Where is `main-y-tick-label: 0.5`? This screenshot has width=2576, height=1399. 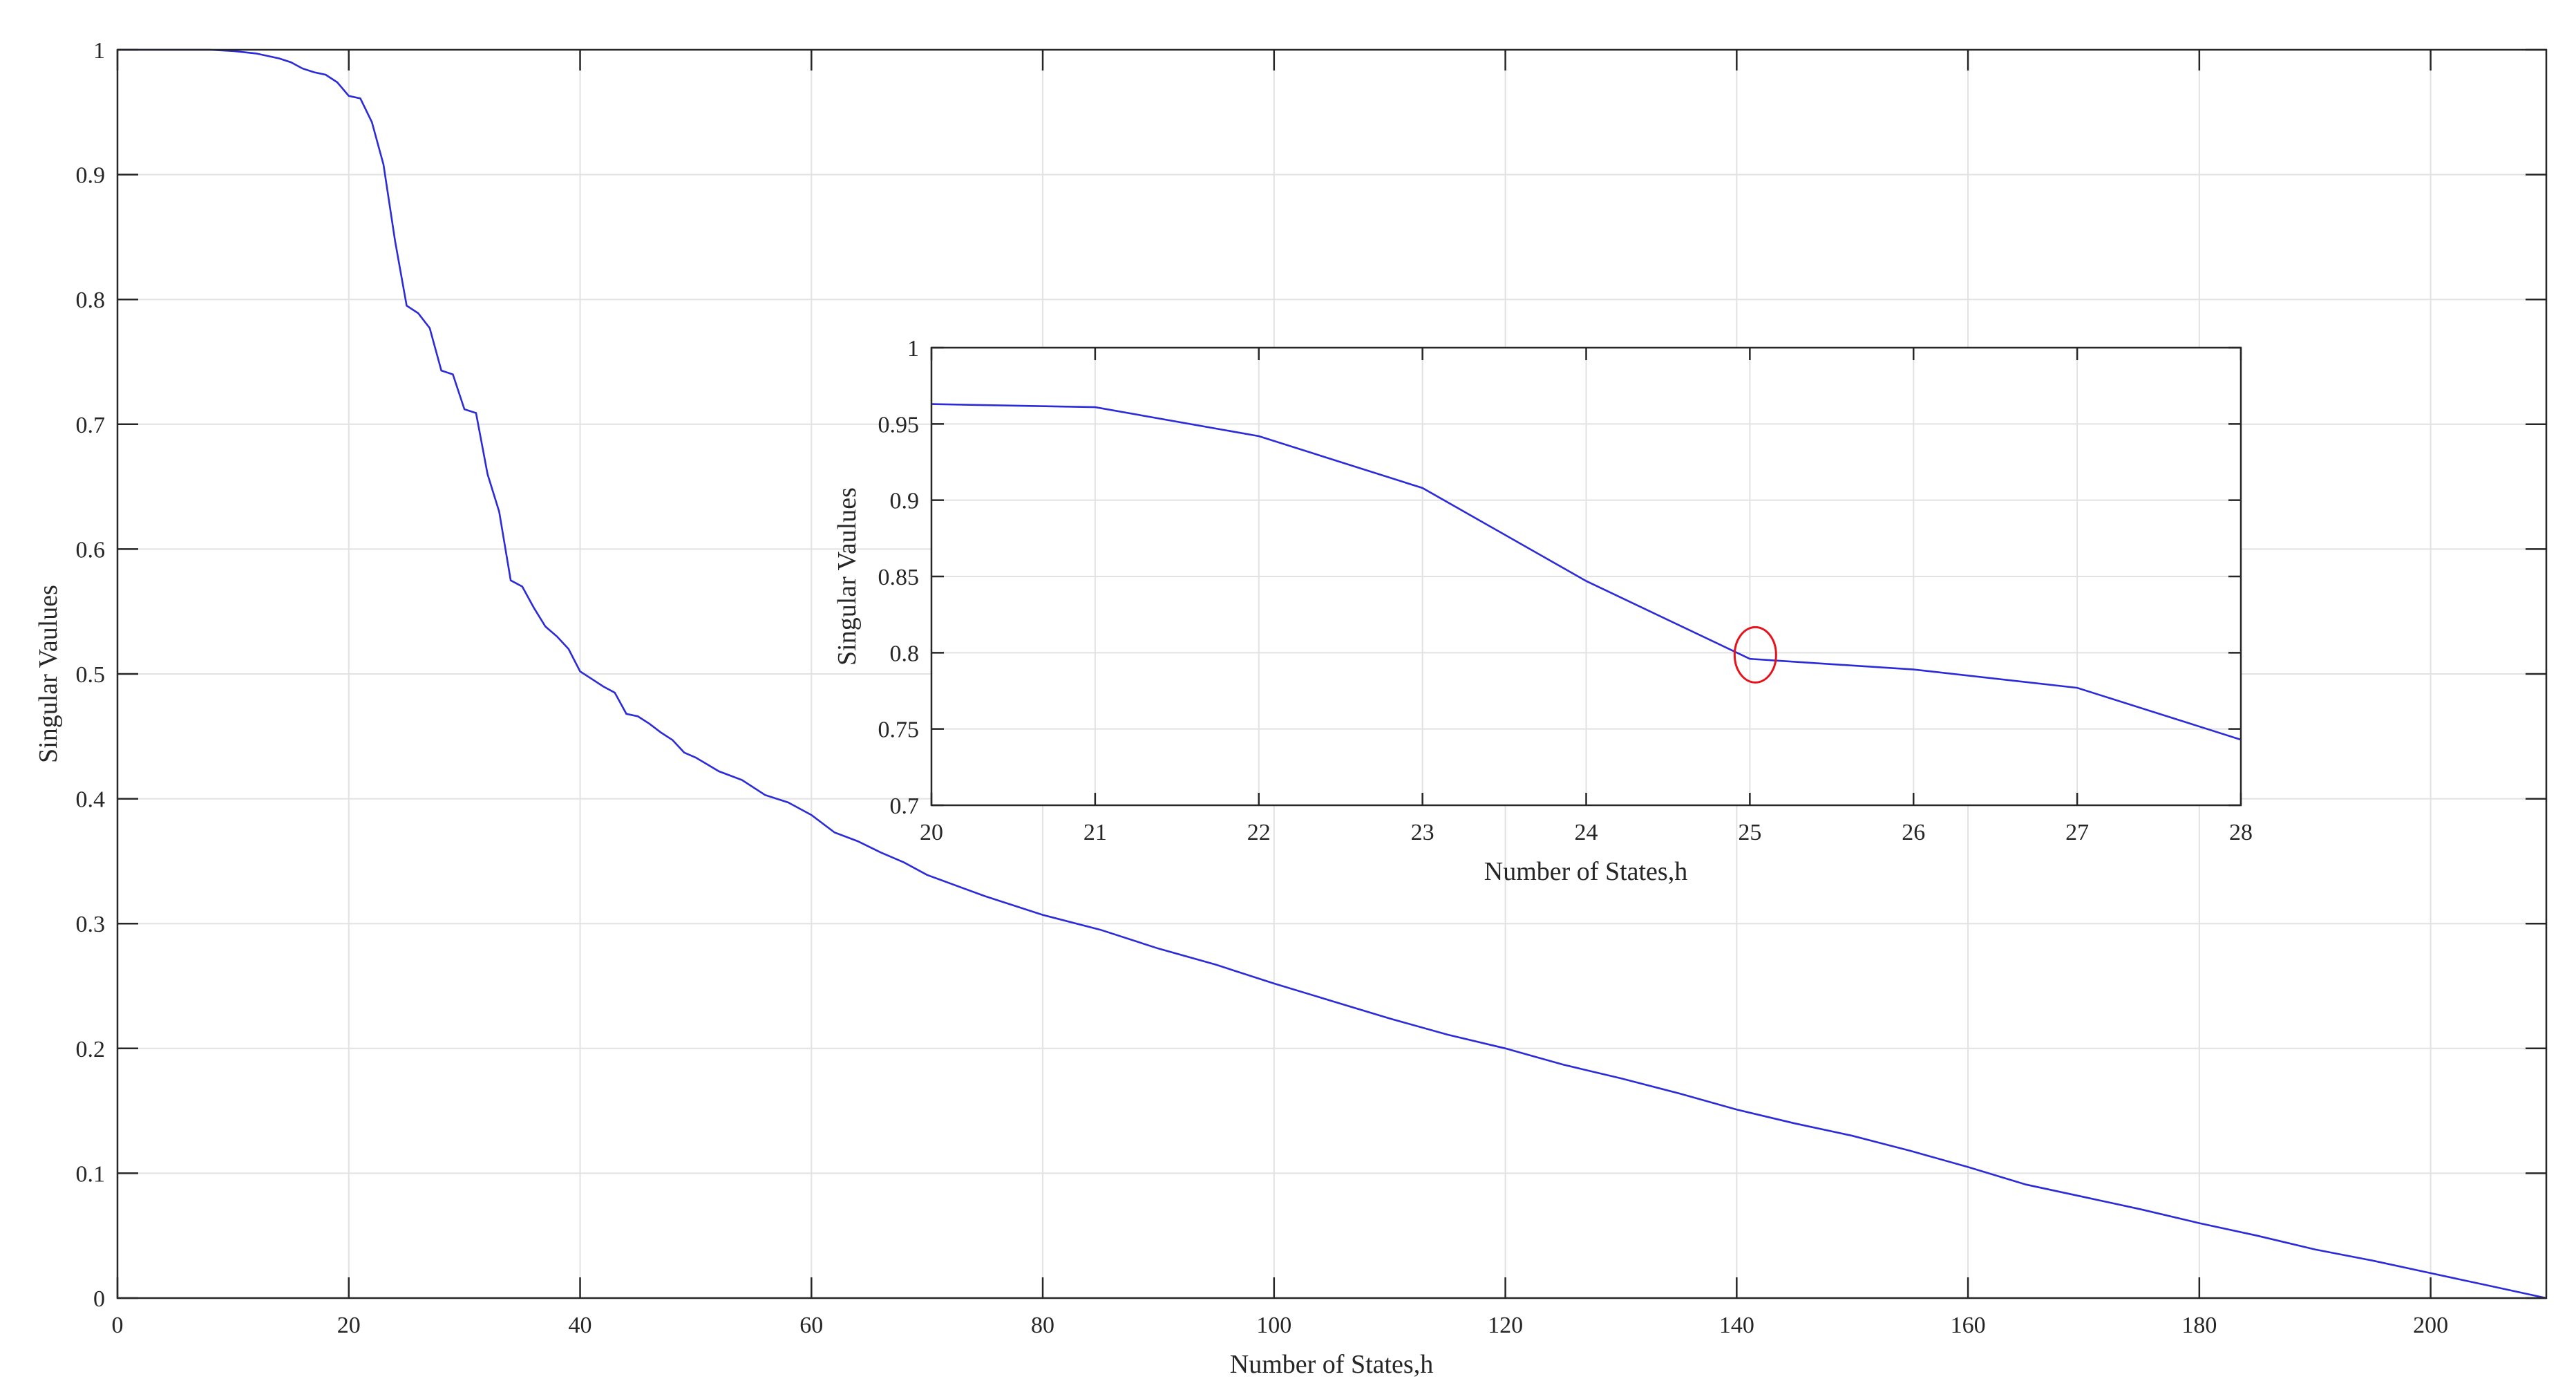
main-y-tick-label: 0.5 is located at coordinates (91, 675).